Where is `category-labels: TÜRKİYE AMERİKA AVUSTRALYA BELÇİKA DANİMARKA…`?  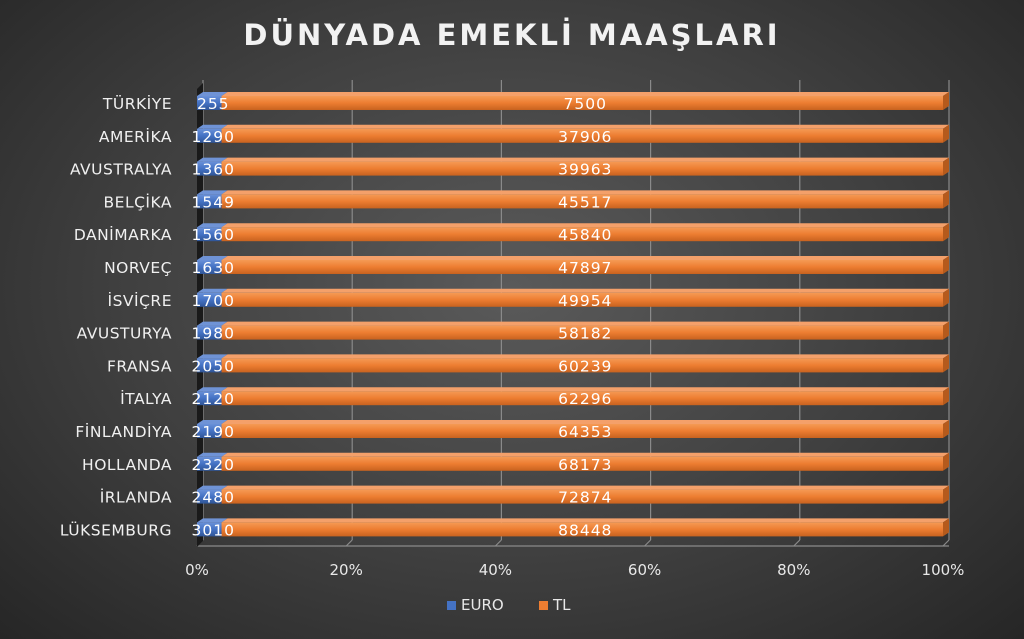
category-labels: TÜRKİYE AMERİKA AVUSTRALYA BELÇİKA DANİMARKA… is located at coordinates (116, 316).